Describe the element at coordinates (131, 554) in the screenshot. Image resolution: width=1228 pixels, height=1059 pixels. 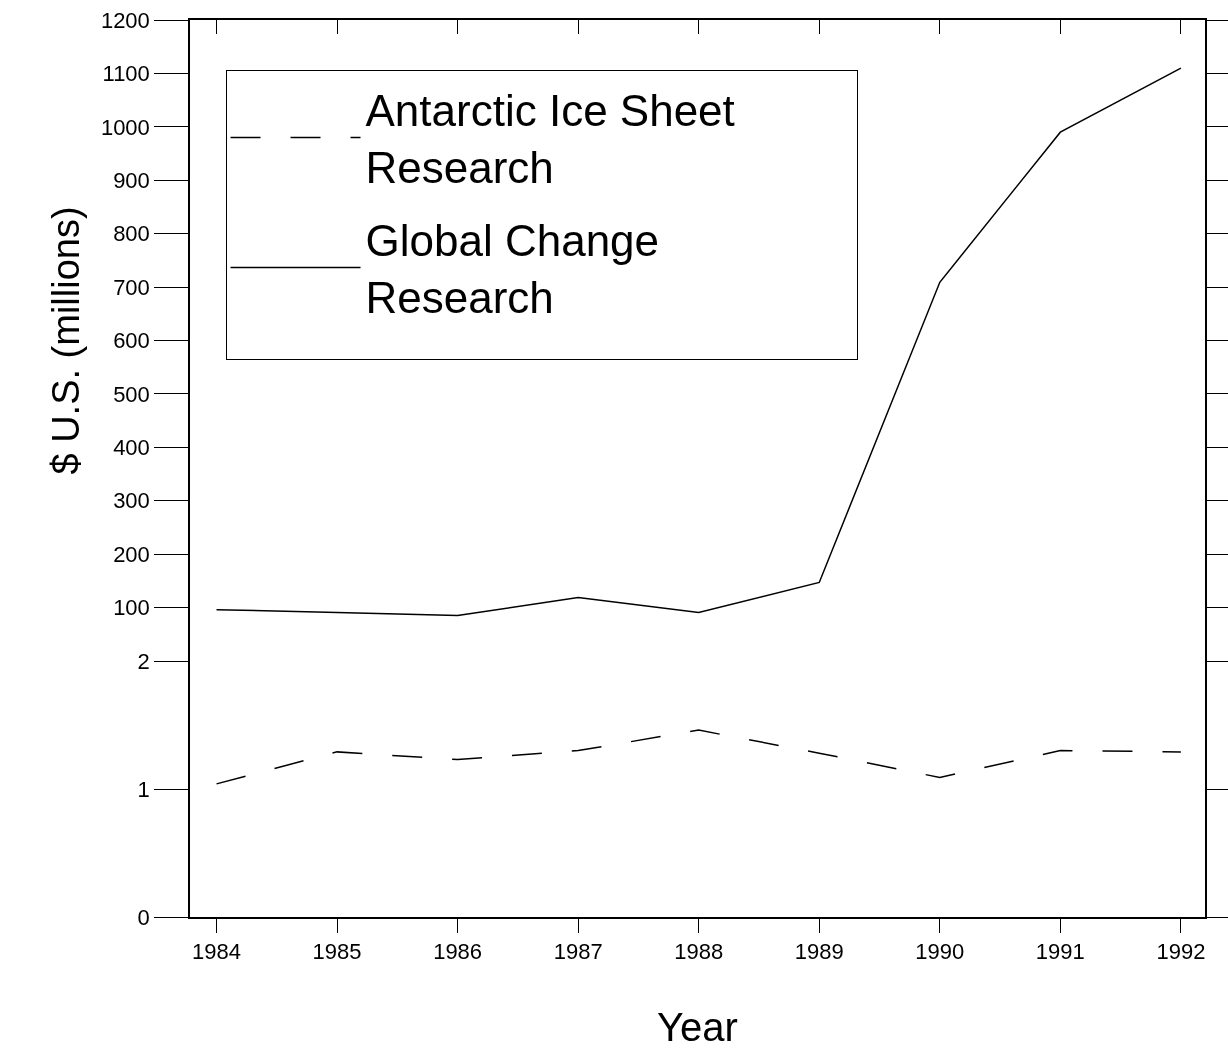
I see `y-tick-label: 200` at that location.